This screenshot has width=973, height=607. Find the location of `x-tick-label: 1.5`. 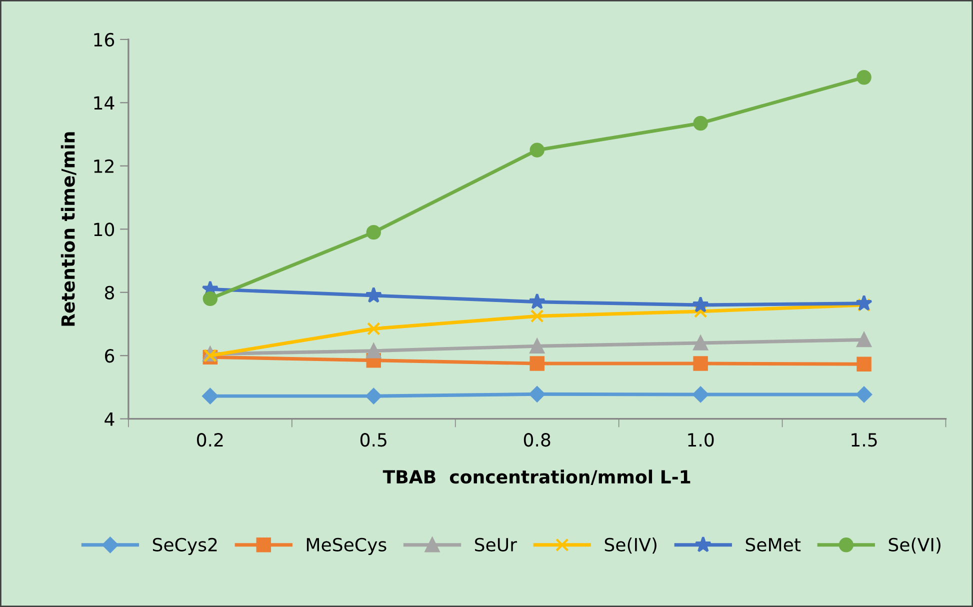

x-tick-label: 1.5 is located at coordinates (864, 440).